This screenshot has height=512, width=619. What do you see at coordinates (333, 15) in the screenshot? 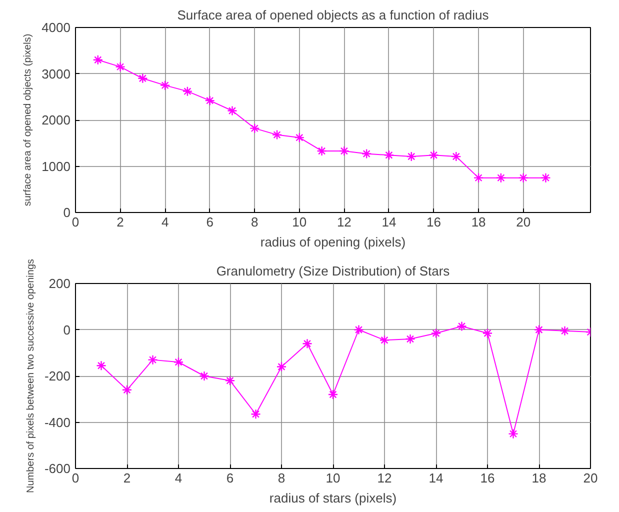
I see `chart-title: Surface area of opened objects as a function of radius` at bounding box center [333, 15].